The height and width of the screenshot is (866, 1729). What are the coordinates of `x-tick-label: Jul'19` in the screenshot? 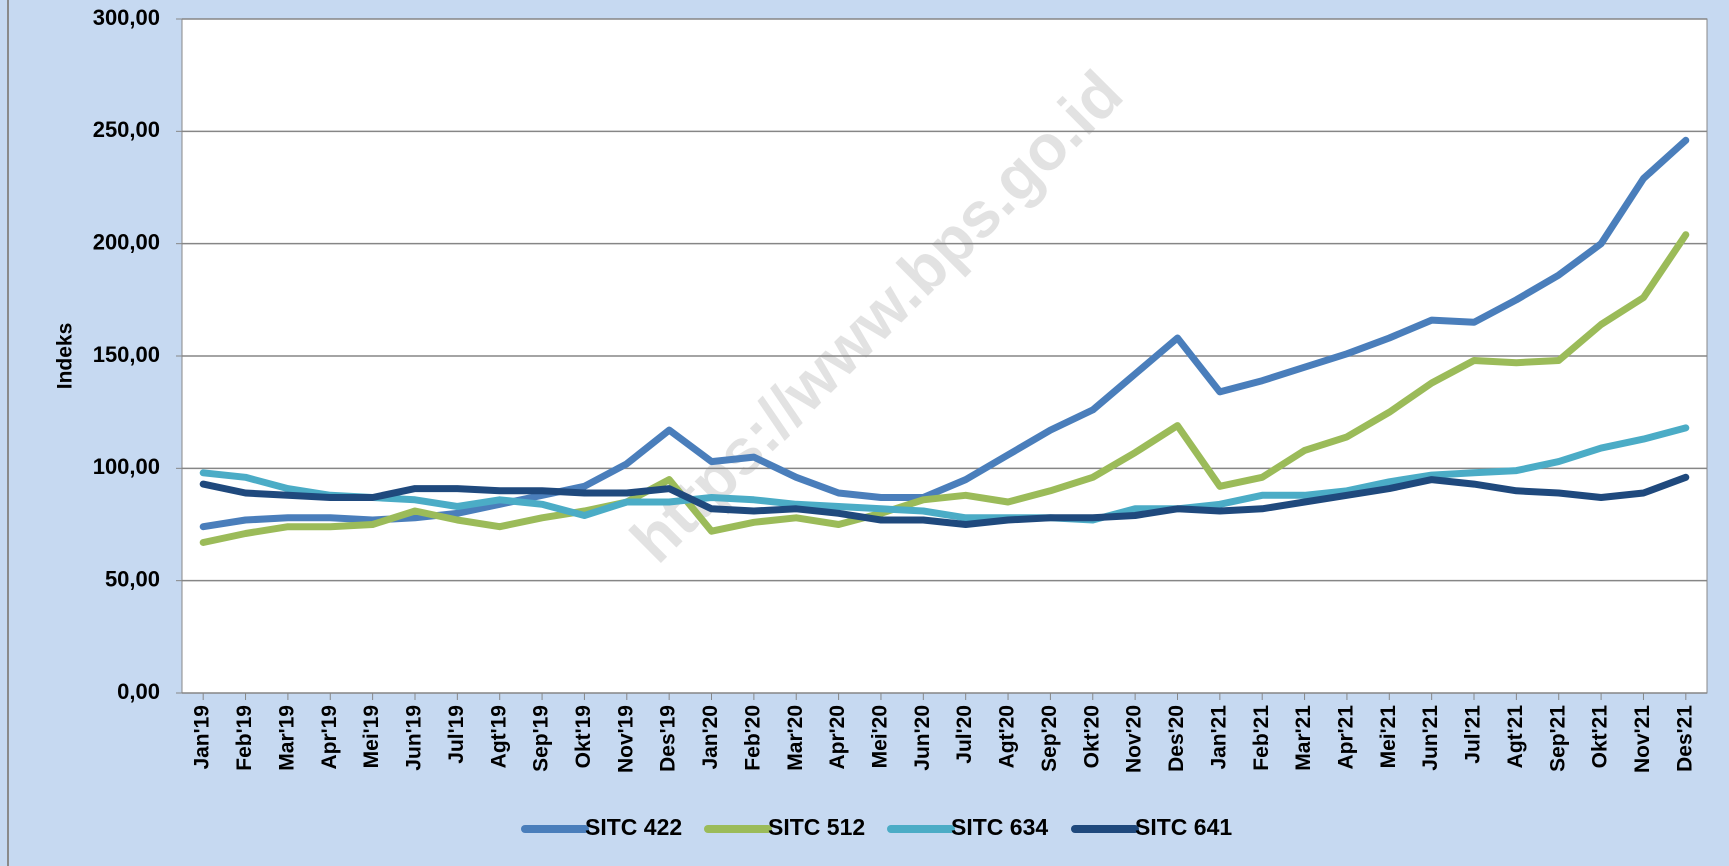 It's located at (456, 734).